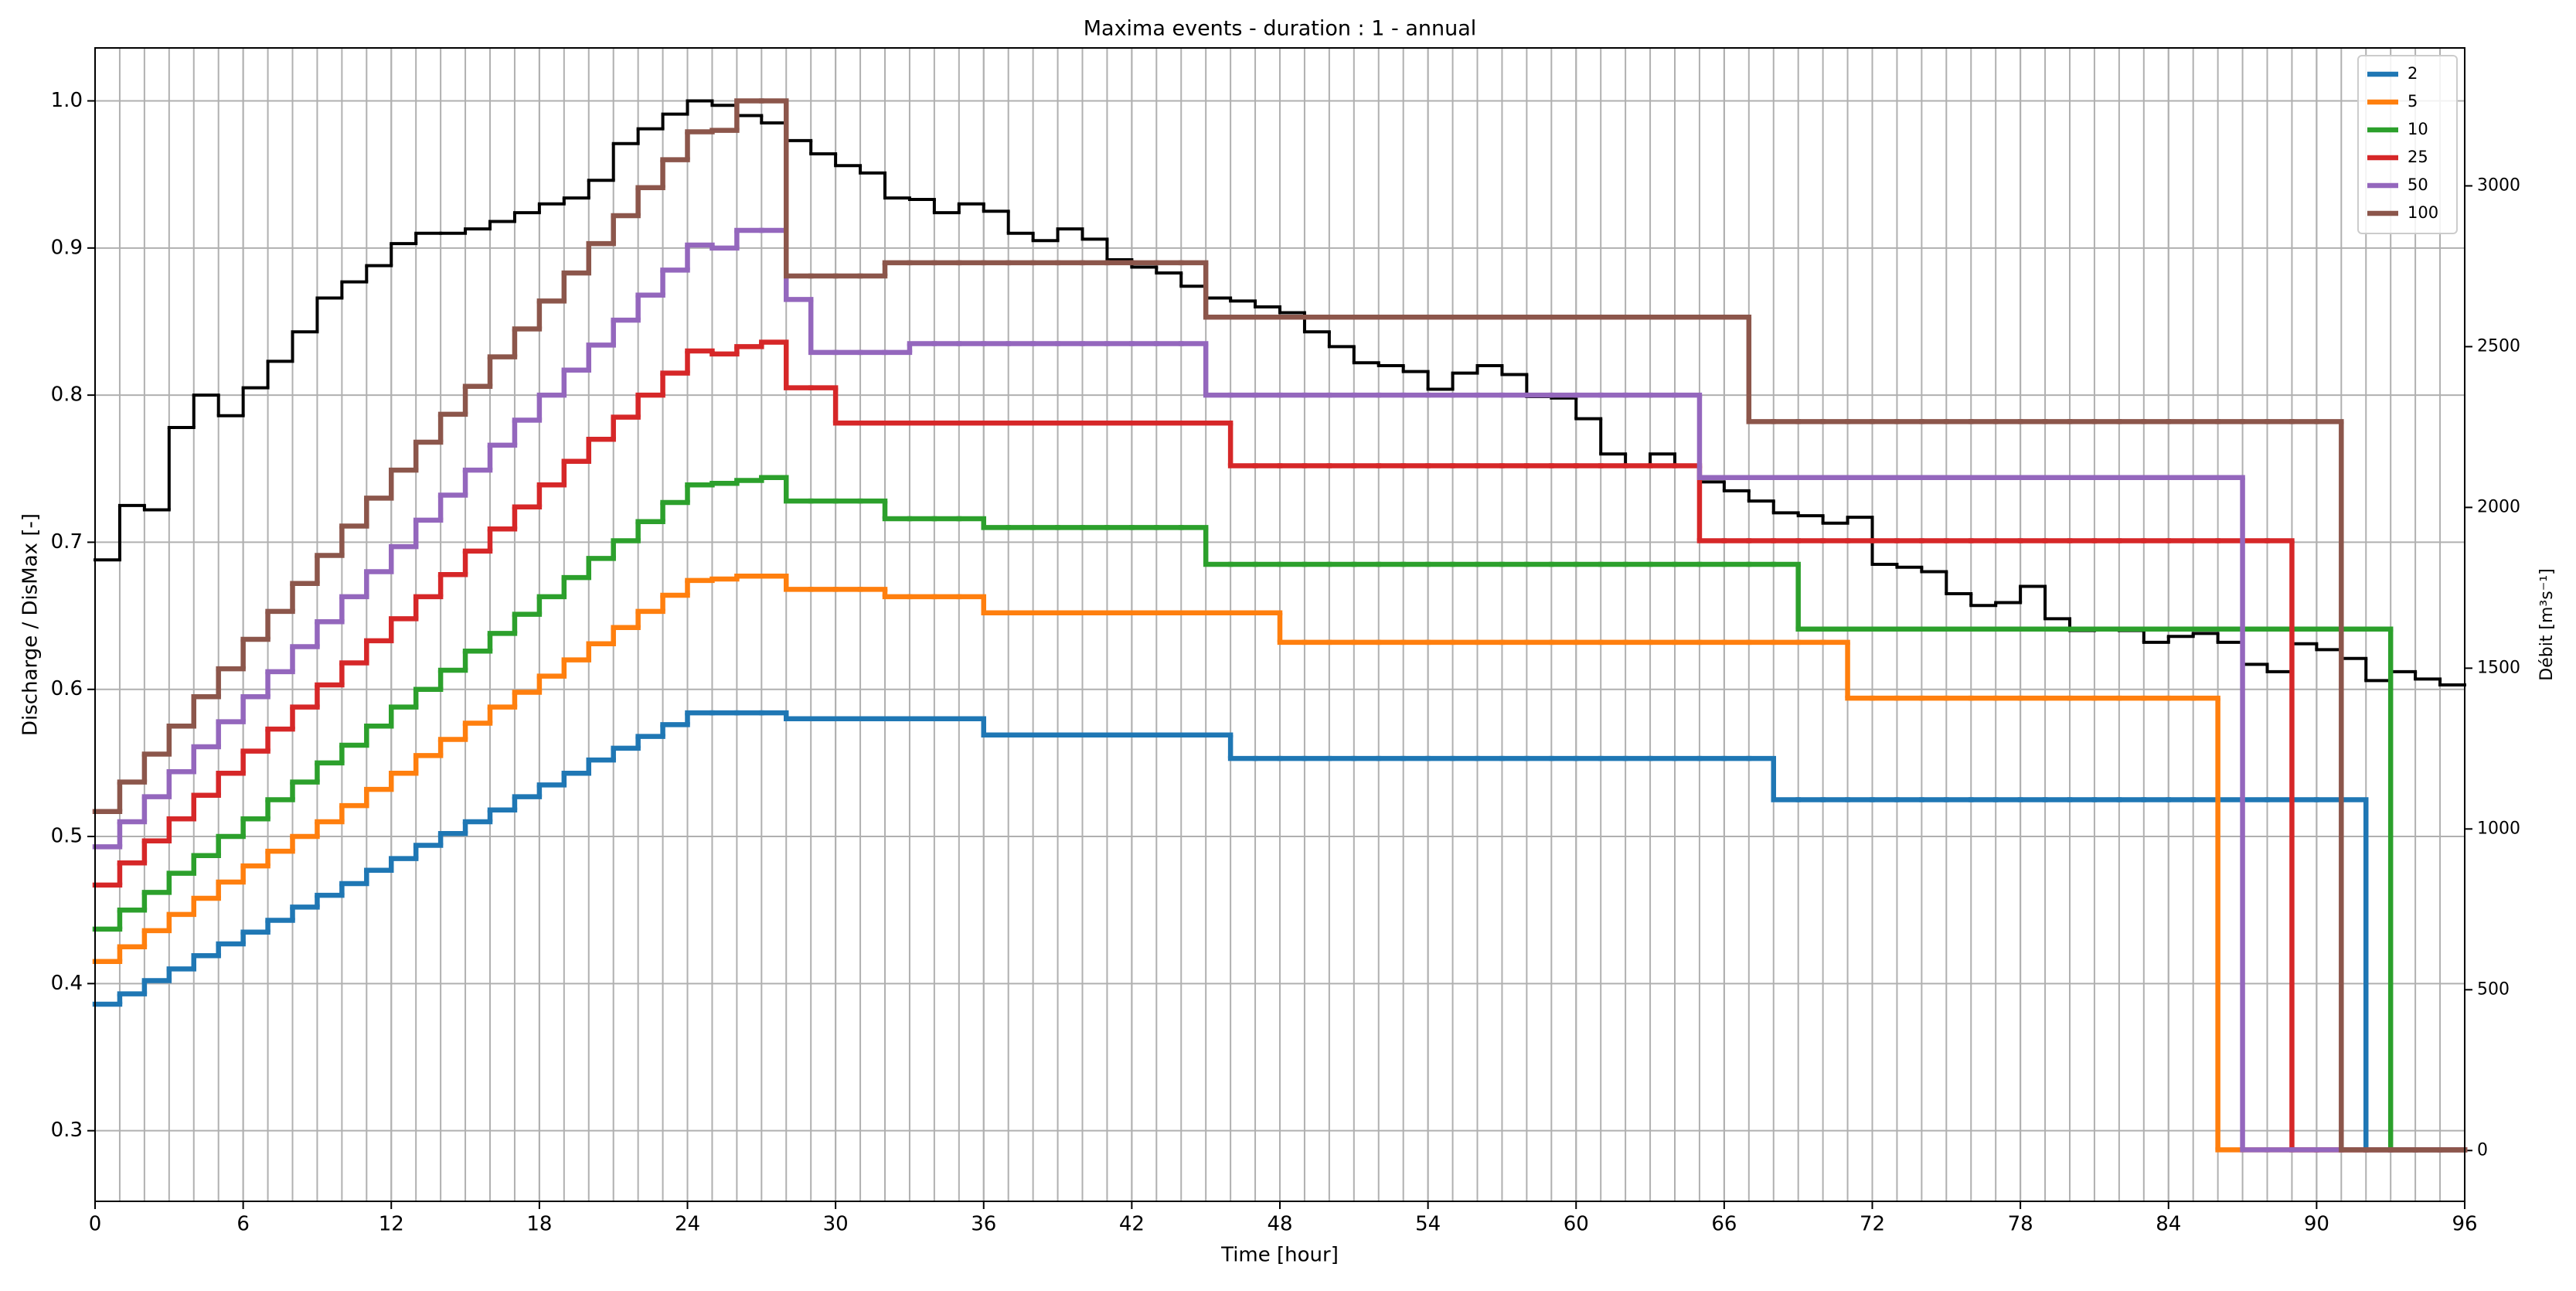 The width and height of the screenshot is (2576, 1291). I want to click on x-tick-label: 90, so click(2316, 1224).